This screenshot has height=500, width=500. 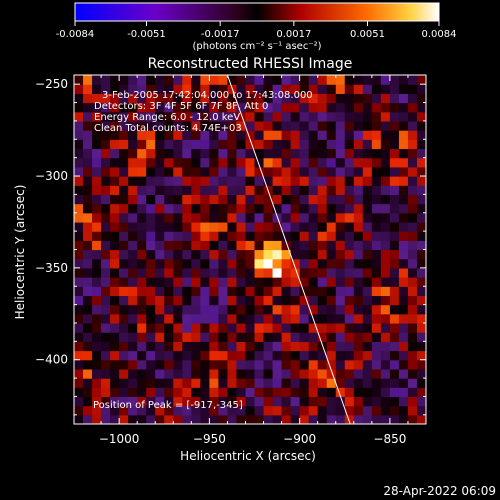 I want to click on peak-position-label: Position of Peak = [-917,-345], so click(x=168, y=405).